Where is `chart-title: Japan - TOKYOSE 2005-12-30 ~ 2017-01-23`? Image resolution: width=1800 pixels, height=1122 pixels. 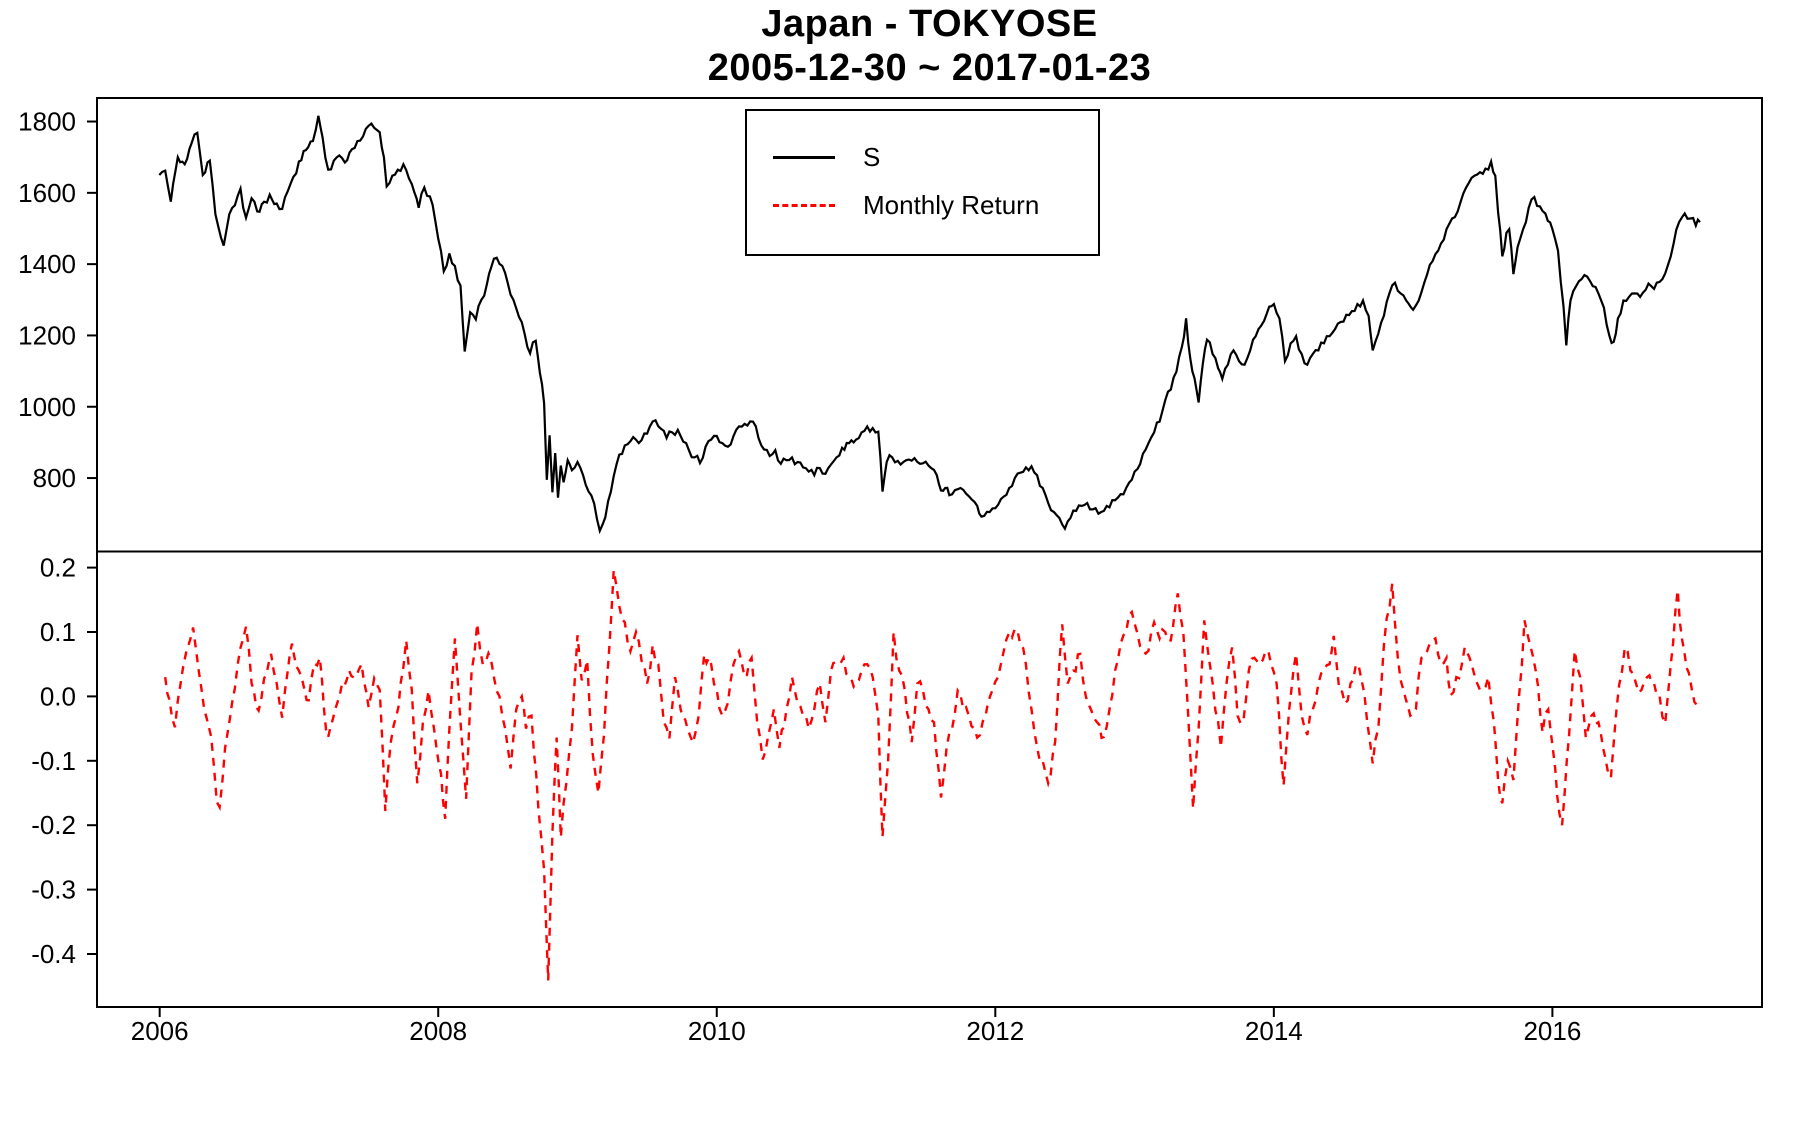
chart-title: Japan - TOKYOSE 2005-12-30 ~ 2017-01-23 is located at coordinates (929, 46).